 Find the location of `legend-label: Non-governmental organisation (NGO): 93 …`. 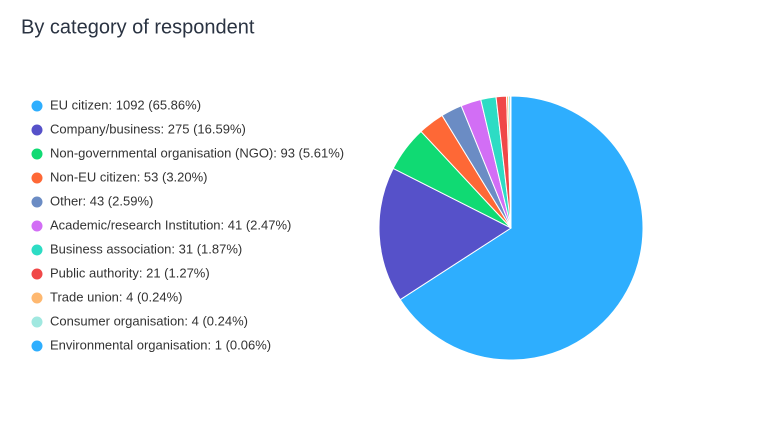

legend-label: Non-governmental organisation (NGO): 93 … is located at coordinates (197, 152).